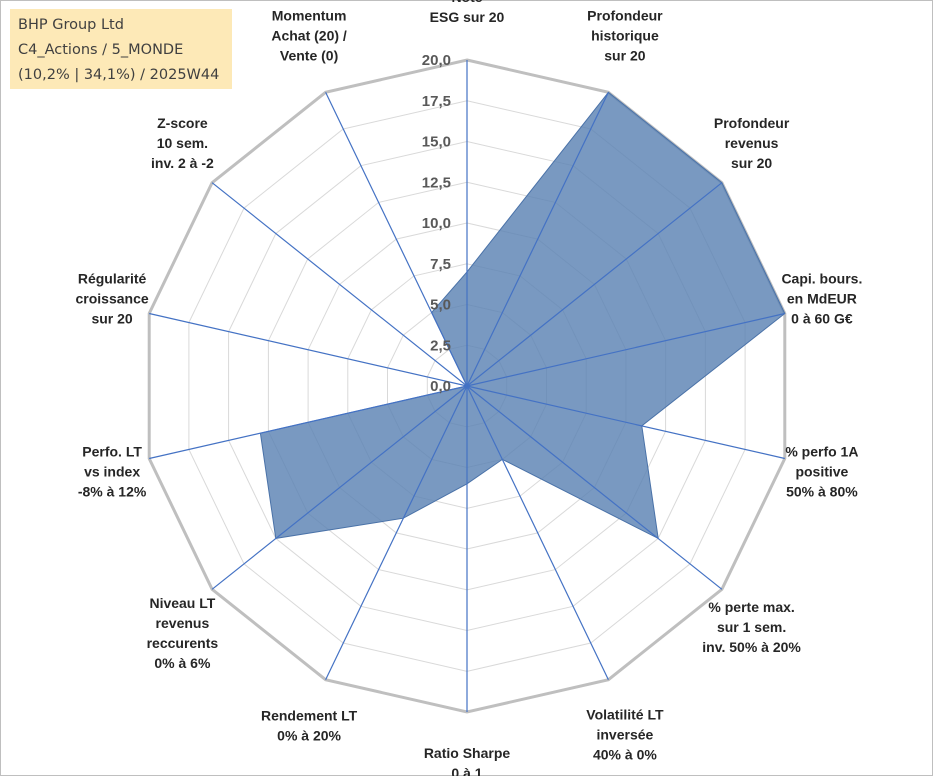 The image size is (933, 776). What do you see at coordinates (436, 142) in the screenshot?
I see `tick-label: 15,0` at bounding box center [436, 142].